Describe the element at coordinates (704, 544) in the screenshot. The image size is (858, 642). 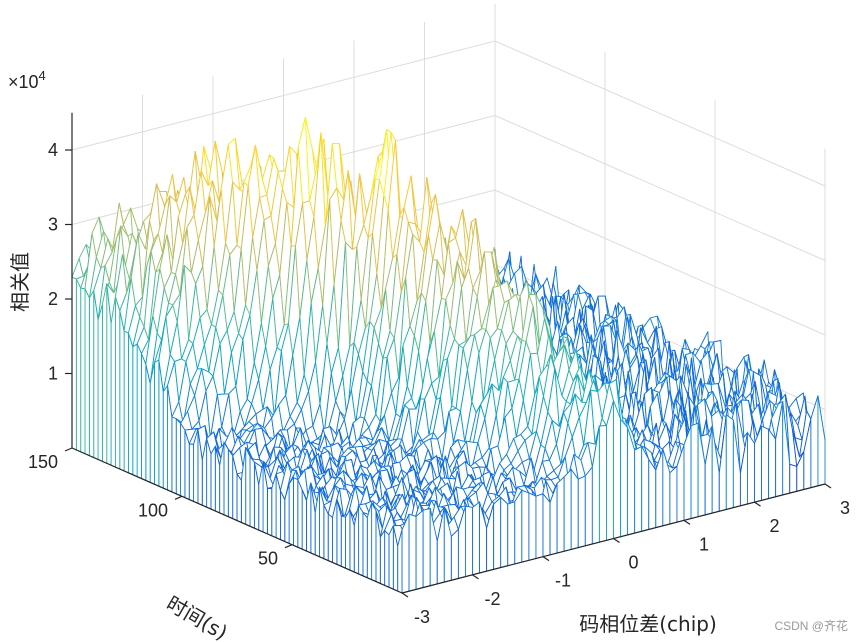
I see `x-tick-label: 1` at that location.